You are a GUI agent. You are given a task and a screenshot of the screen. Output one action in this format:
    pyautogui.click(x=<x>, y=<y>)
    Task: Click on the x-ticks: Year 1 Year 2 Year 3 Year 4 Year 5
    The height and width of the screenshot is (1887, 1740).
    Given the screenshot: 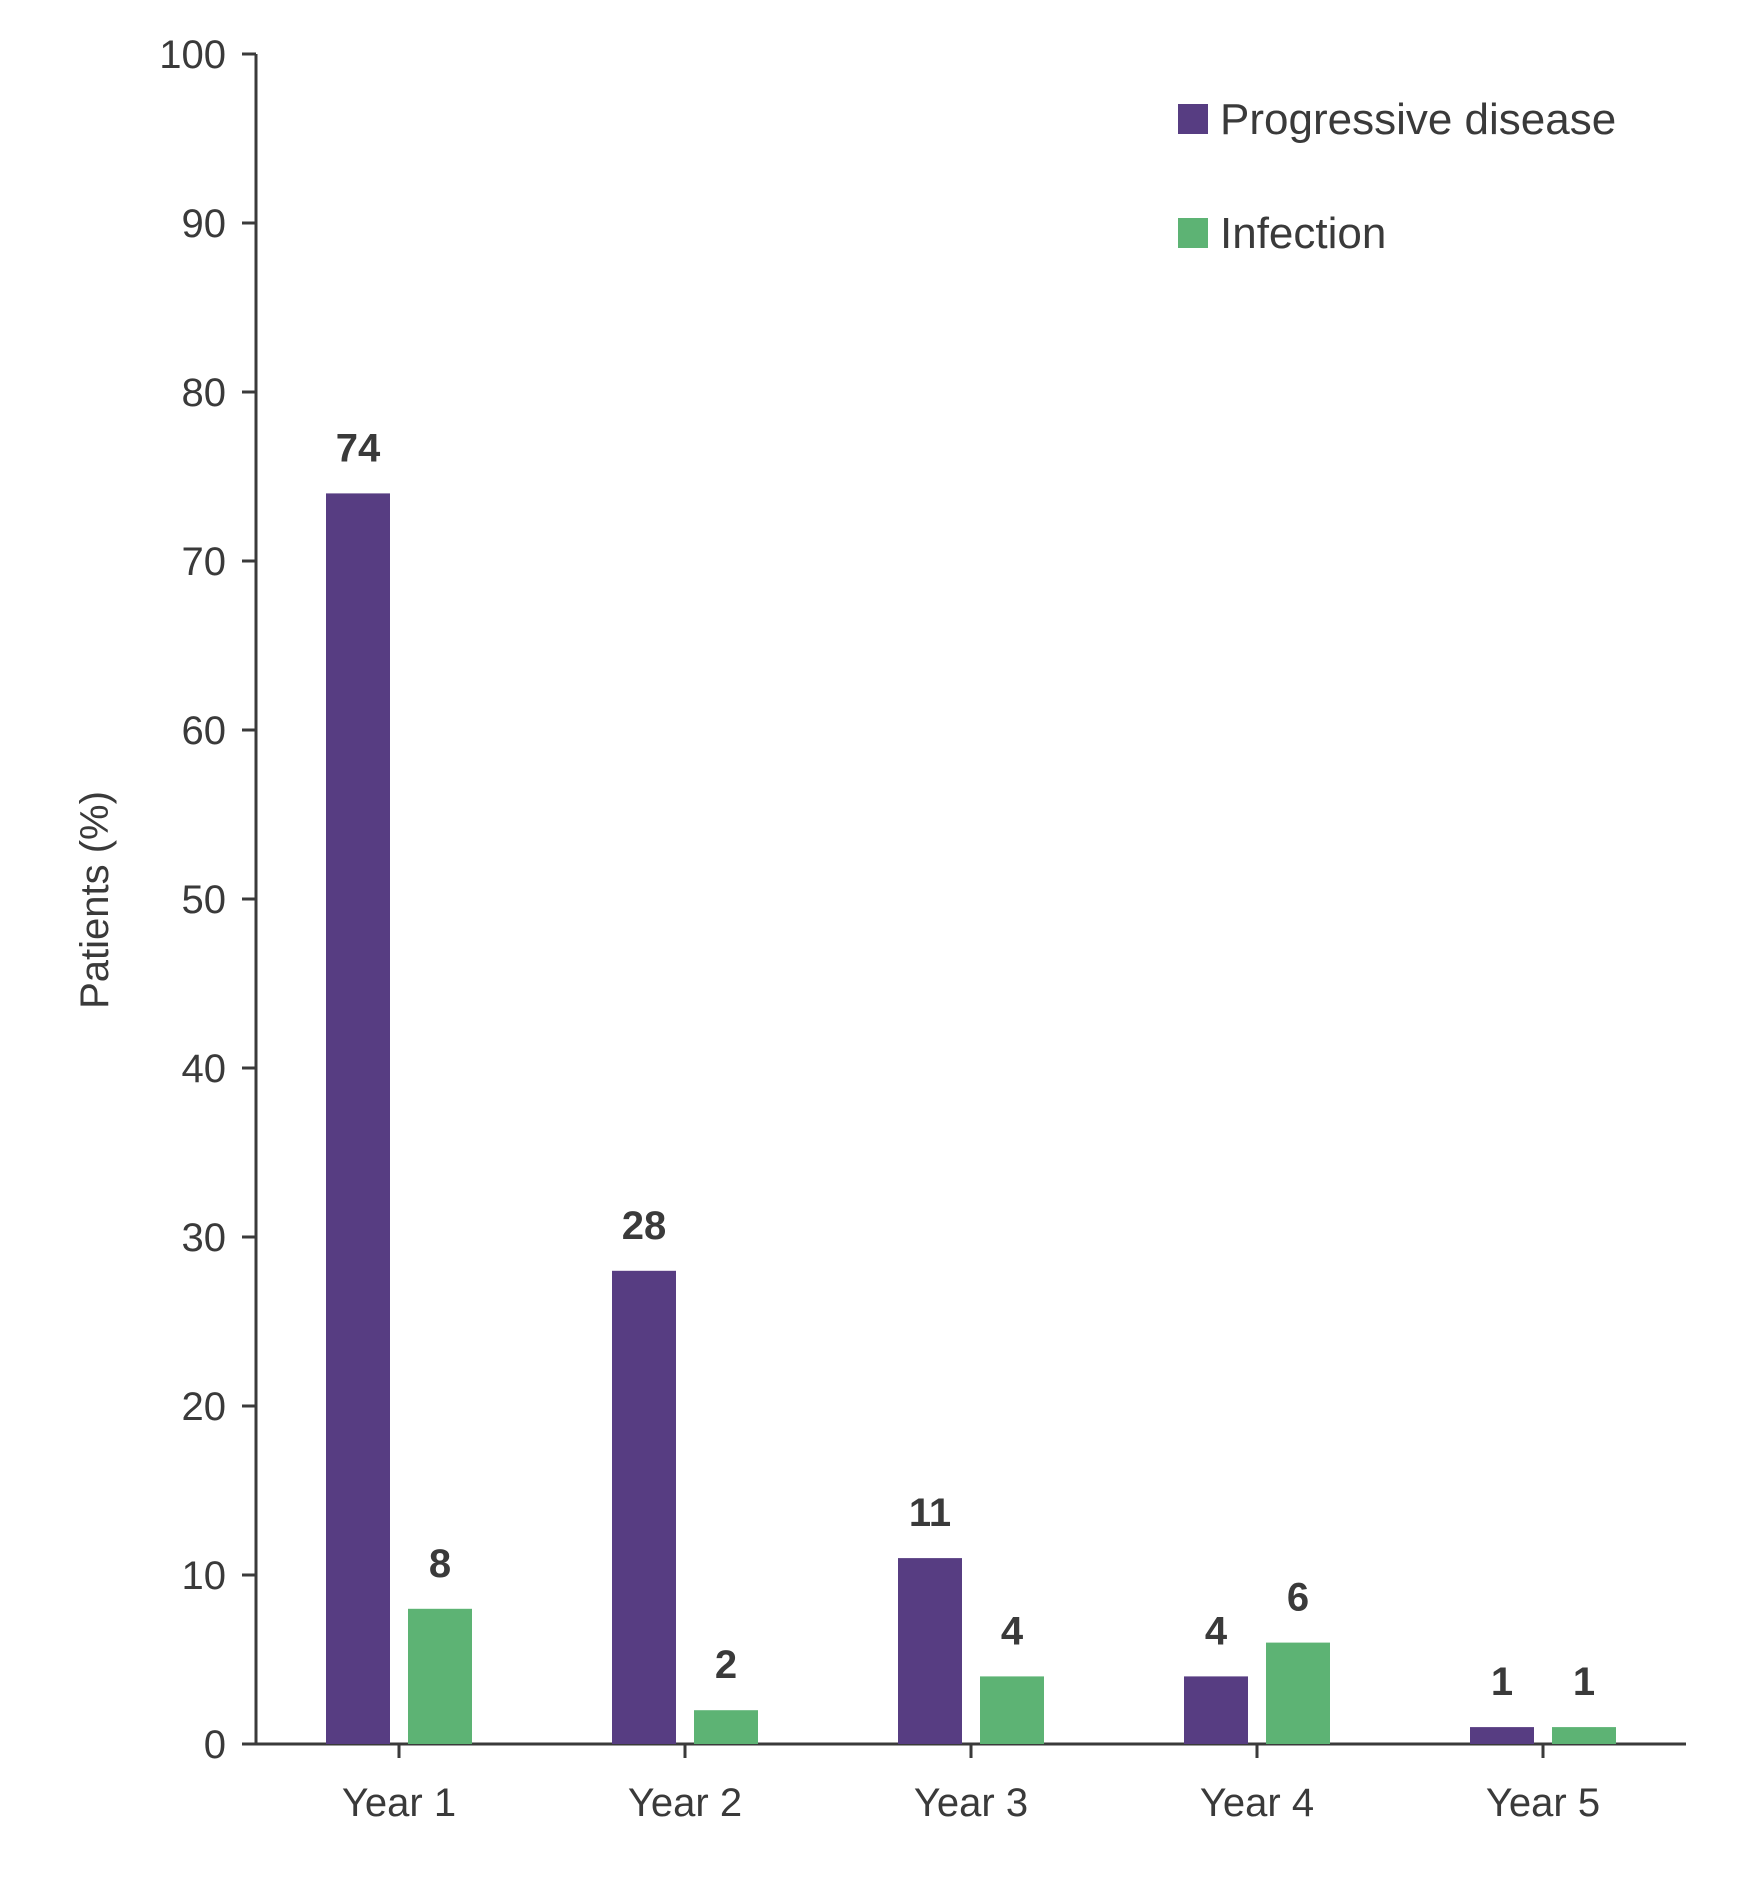 What is the action you would take?
    pyautogui.click(x=971, y=1784)
    